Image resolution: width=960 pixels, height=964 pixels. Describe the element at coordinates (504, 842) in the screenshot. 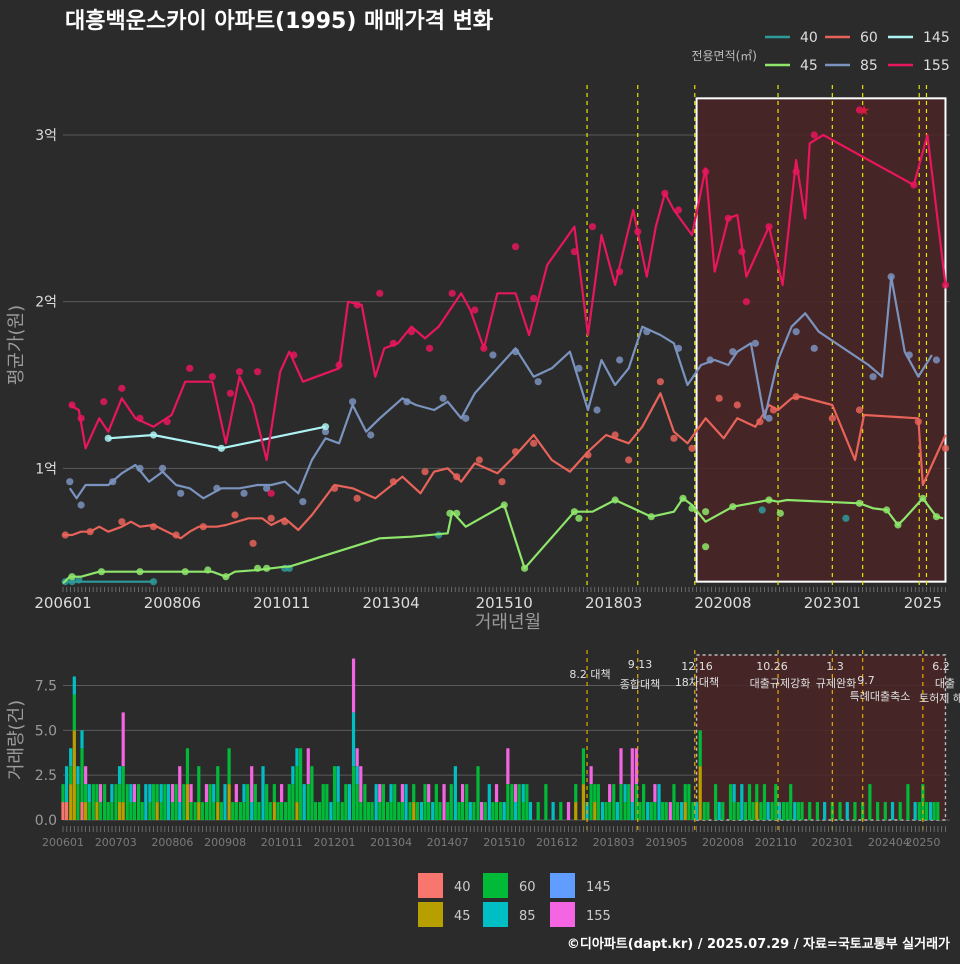

I see `bottom-xtick-label-8: 201510` at that location.